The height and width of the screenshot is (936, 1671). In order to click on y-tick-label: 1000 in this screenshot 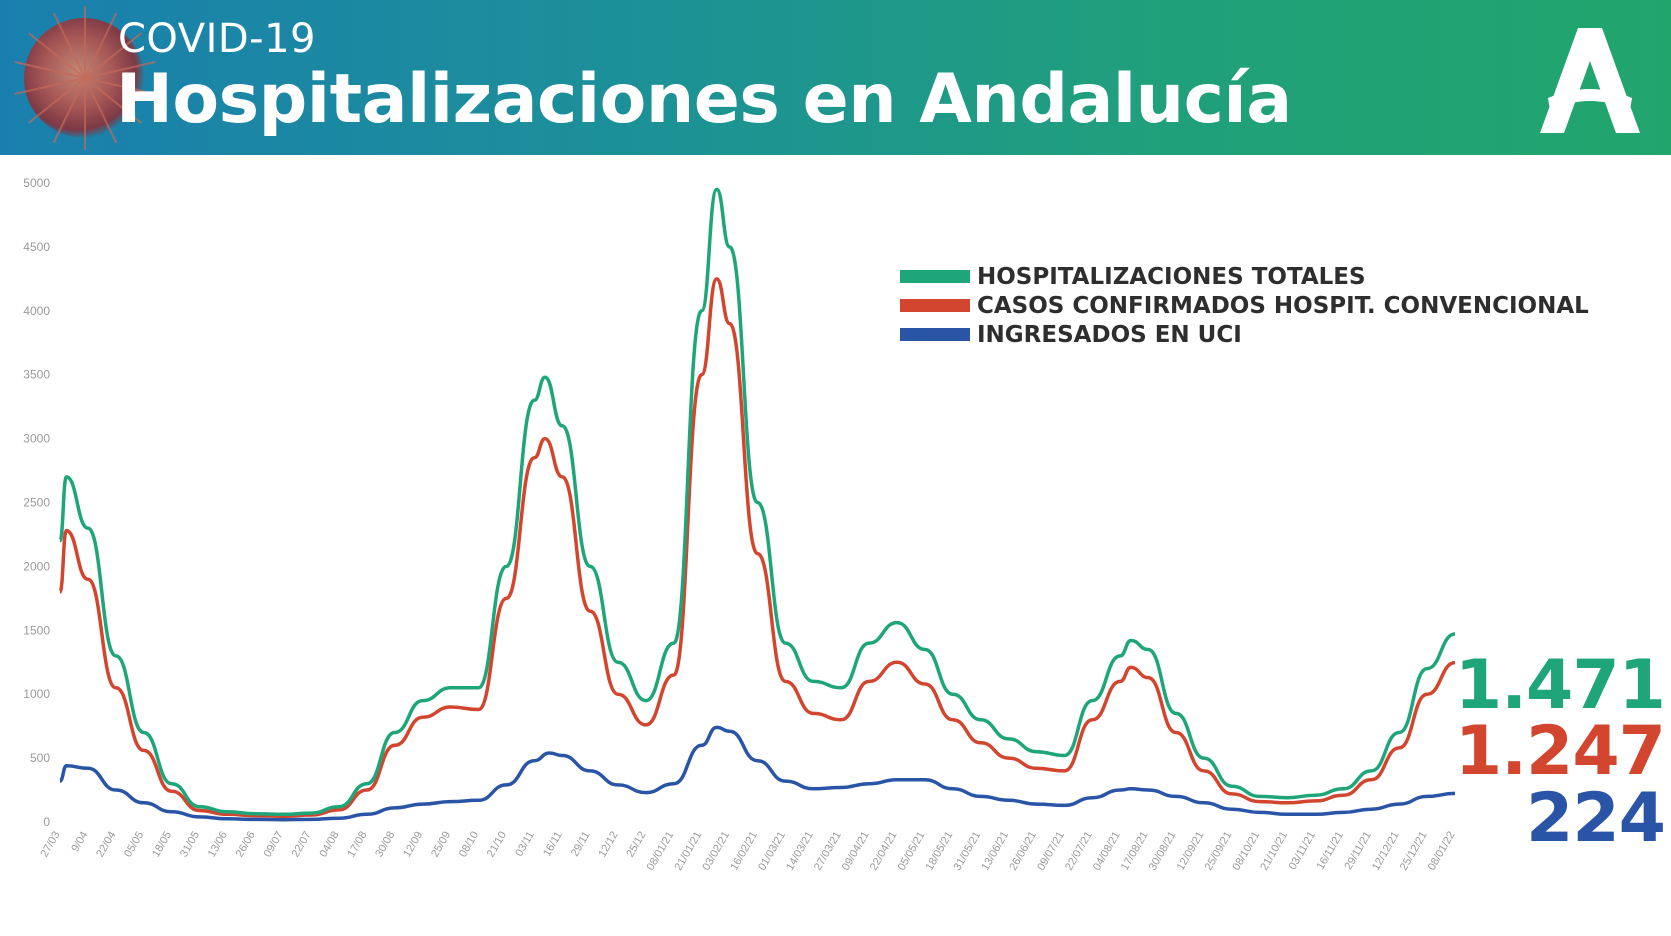, I will do `click(36, 694)`.